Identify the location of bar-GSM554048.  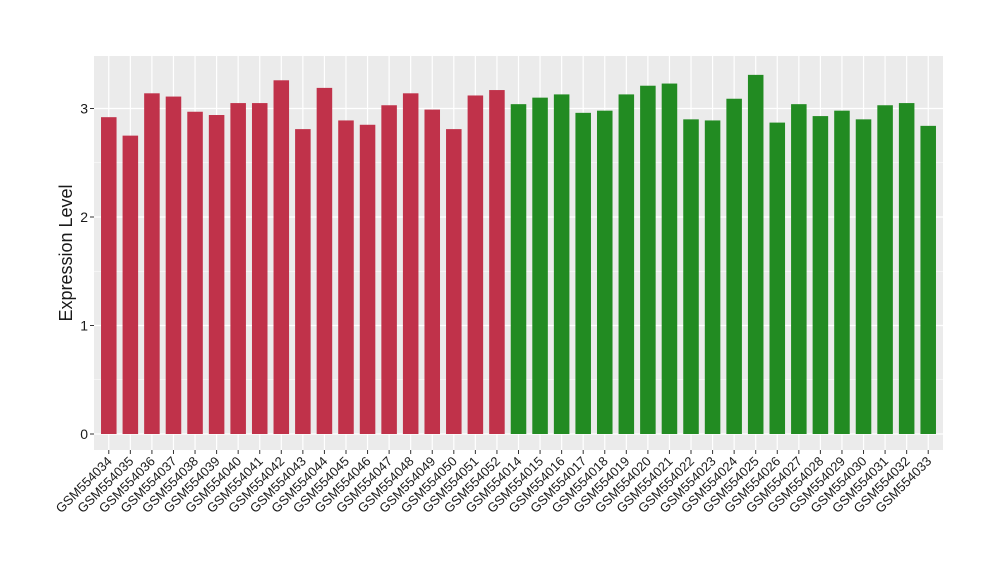
(410, 263).